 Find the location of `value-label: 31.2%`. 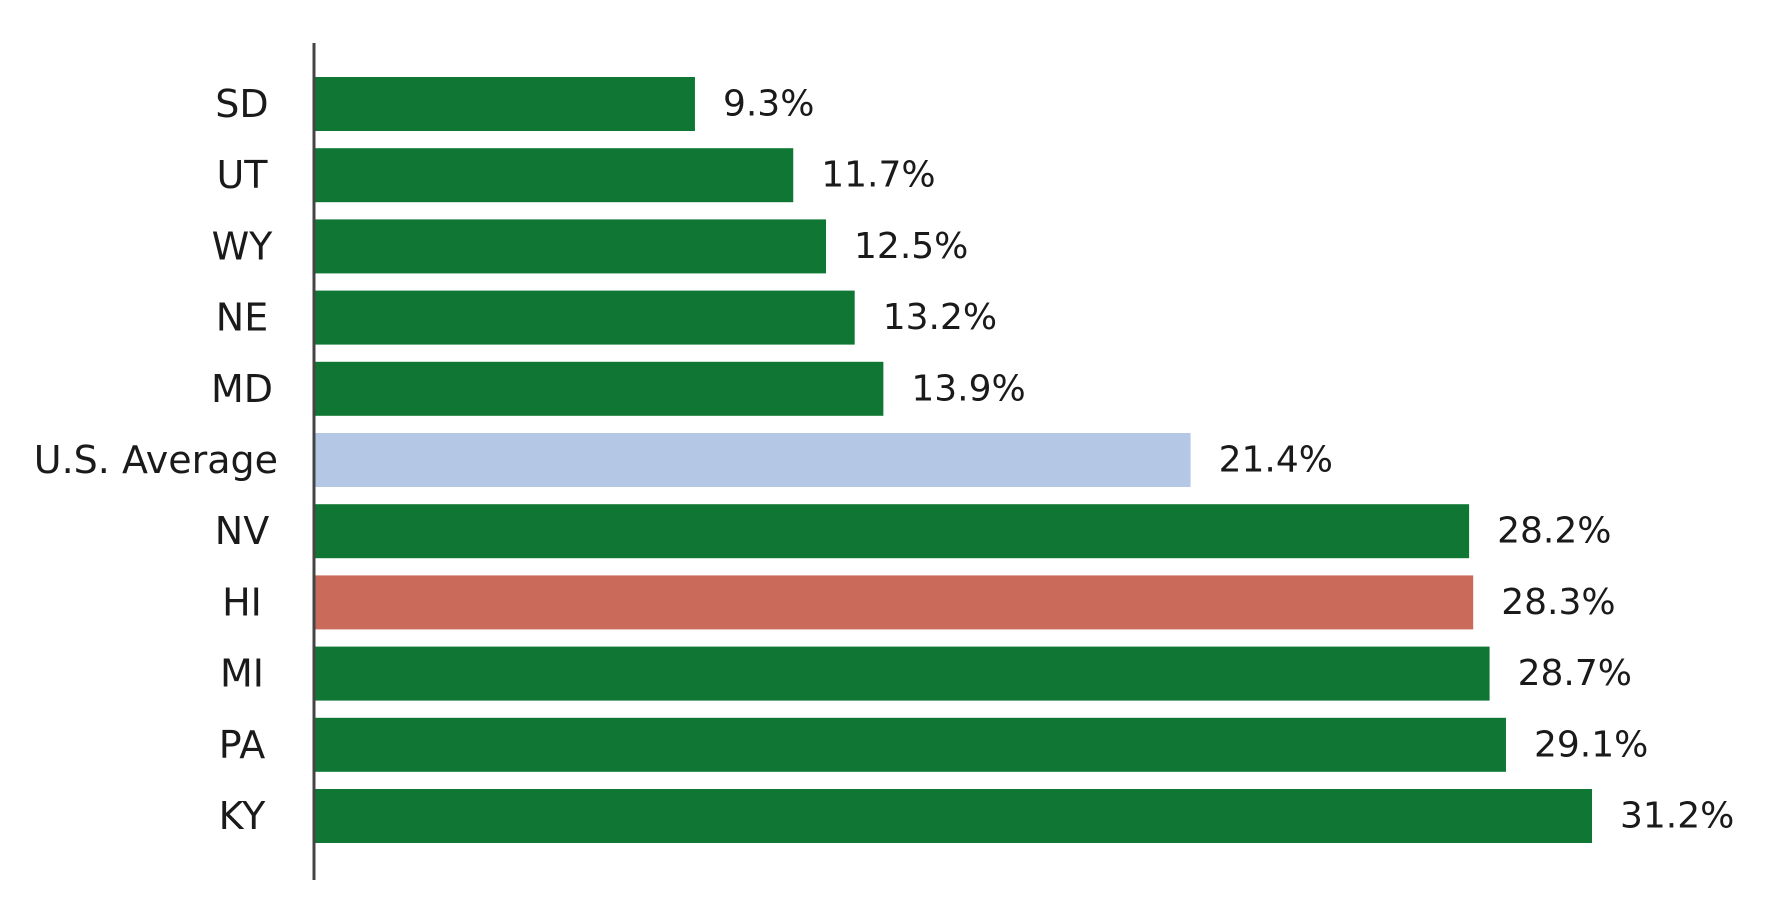

value-label: 31.2% is located at coordinates (1677, 816).